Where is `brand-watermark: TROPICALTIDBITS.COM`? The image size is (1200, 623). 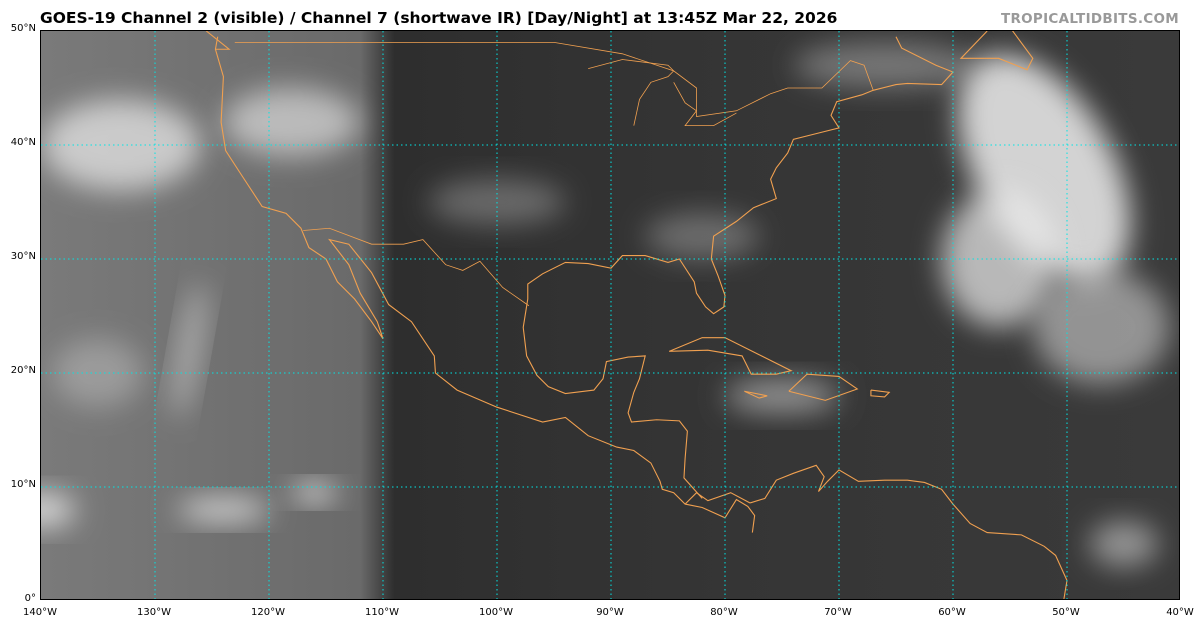
brand-watermark: TROPICALTIDBITS.COM is located at coordinates (1089, 19).